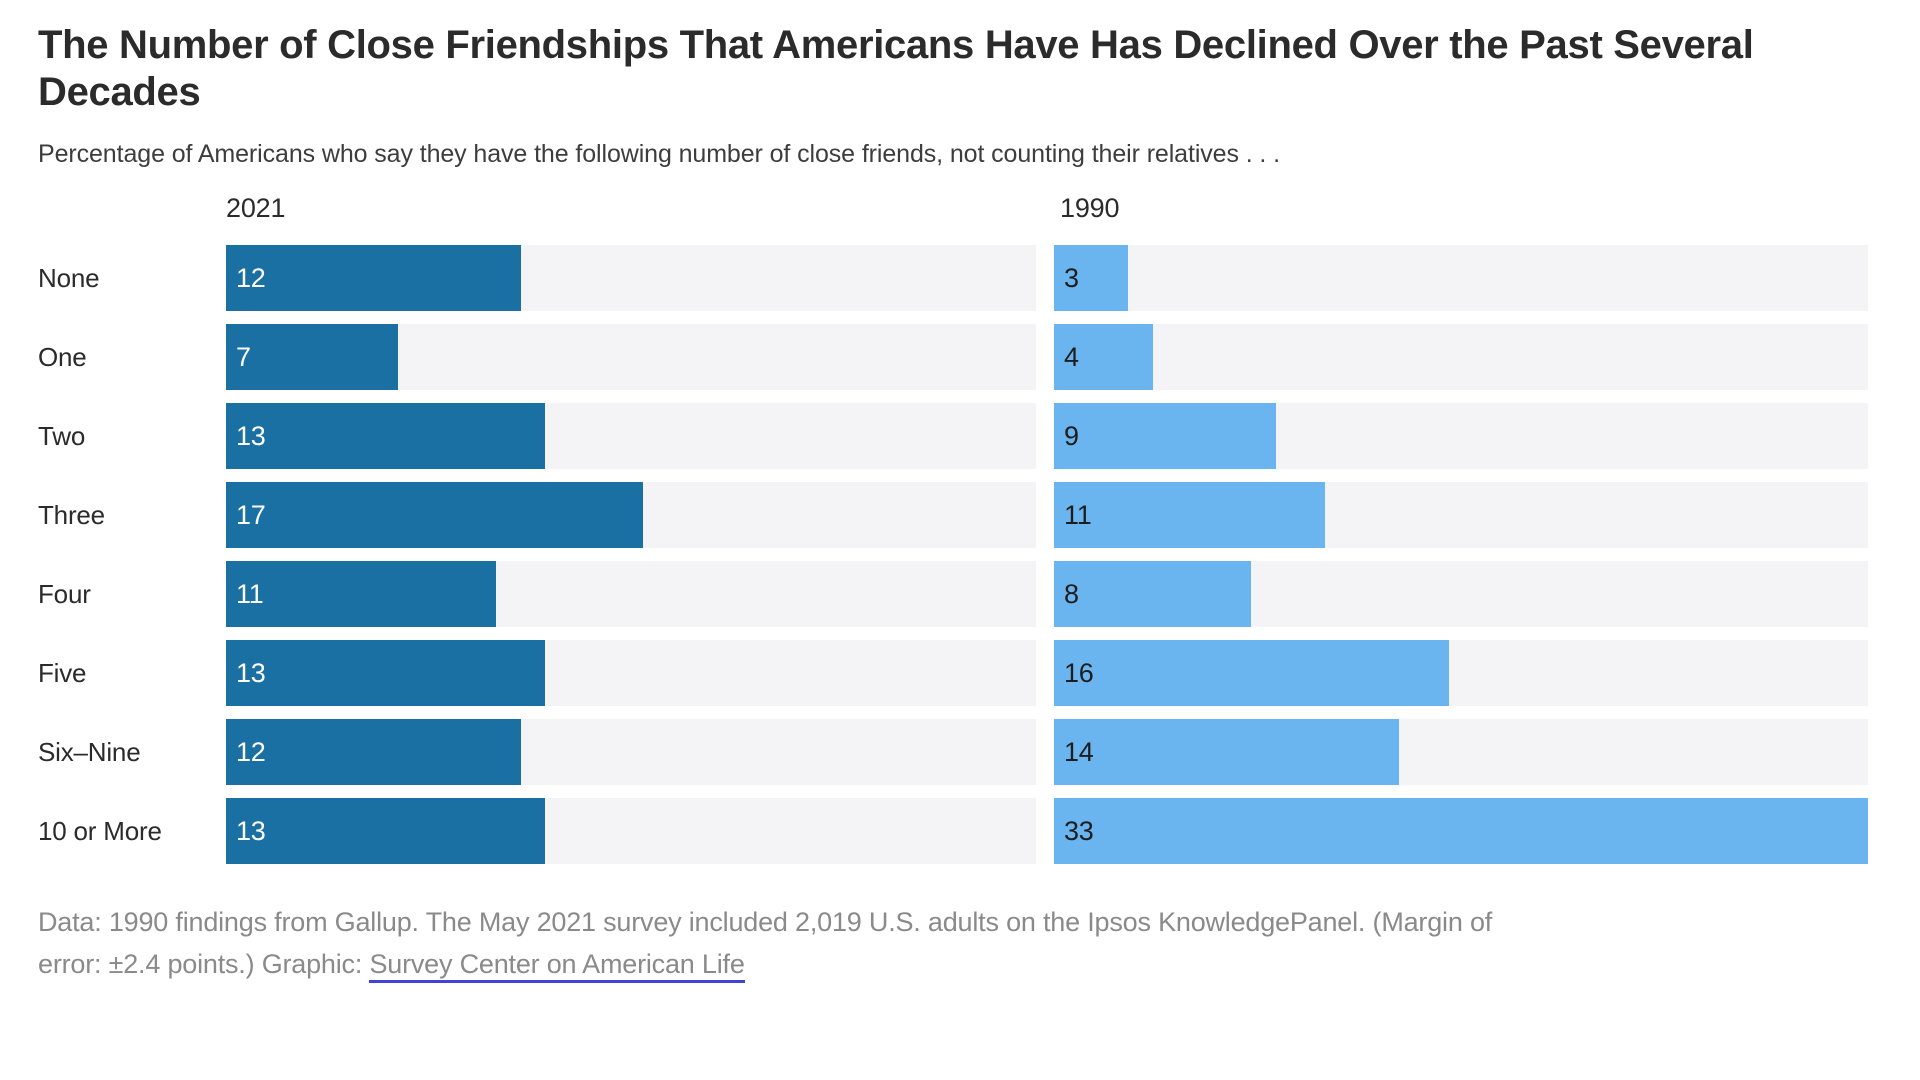  What do you see at coordinates (1165, 436) in the screenshot?
I see `bar-1990: 9` at bounding box center [1165, 436].